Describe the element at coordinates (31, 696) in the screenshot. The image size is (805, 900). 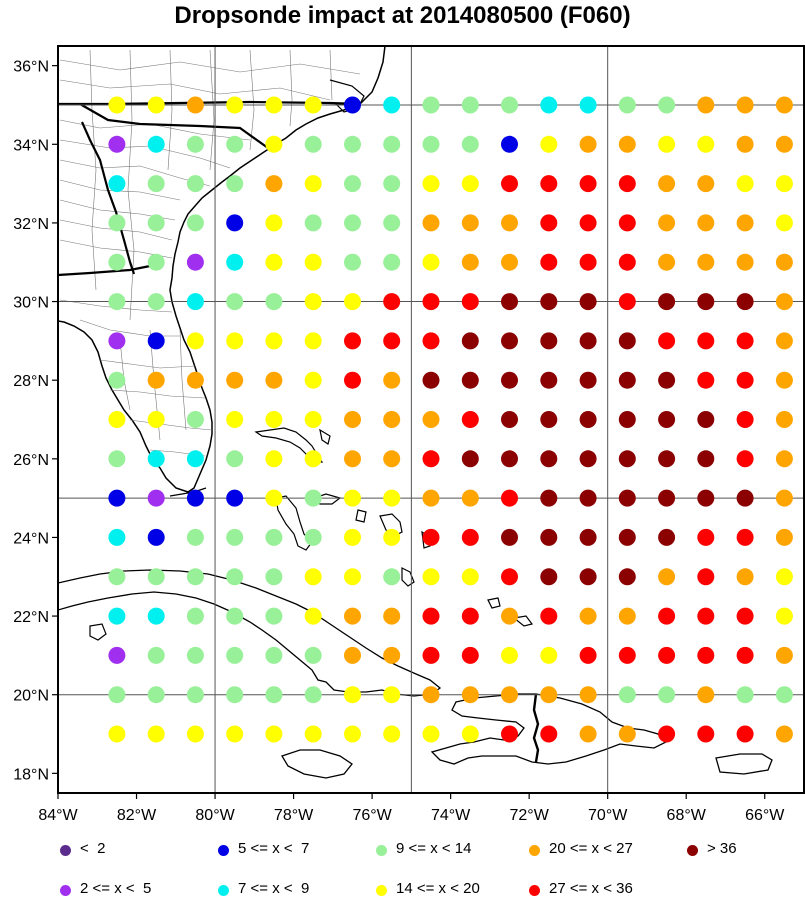
I see `lat-tick-label: 20°N` at that location.